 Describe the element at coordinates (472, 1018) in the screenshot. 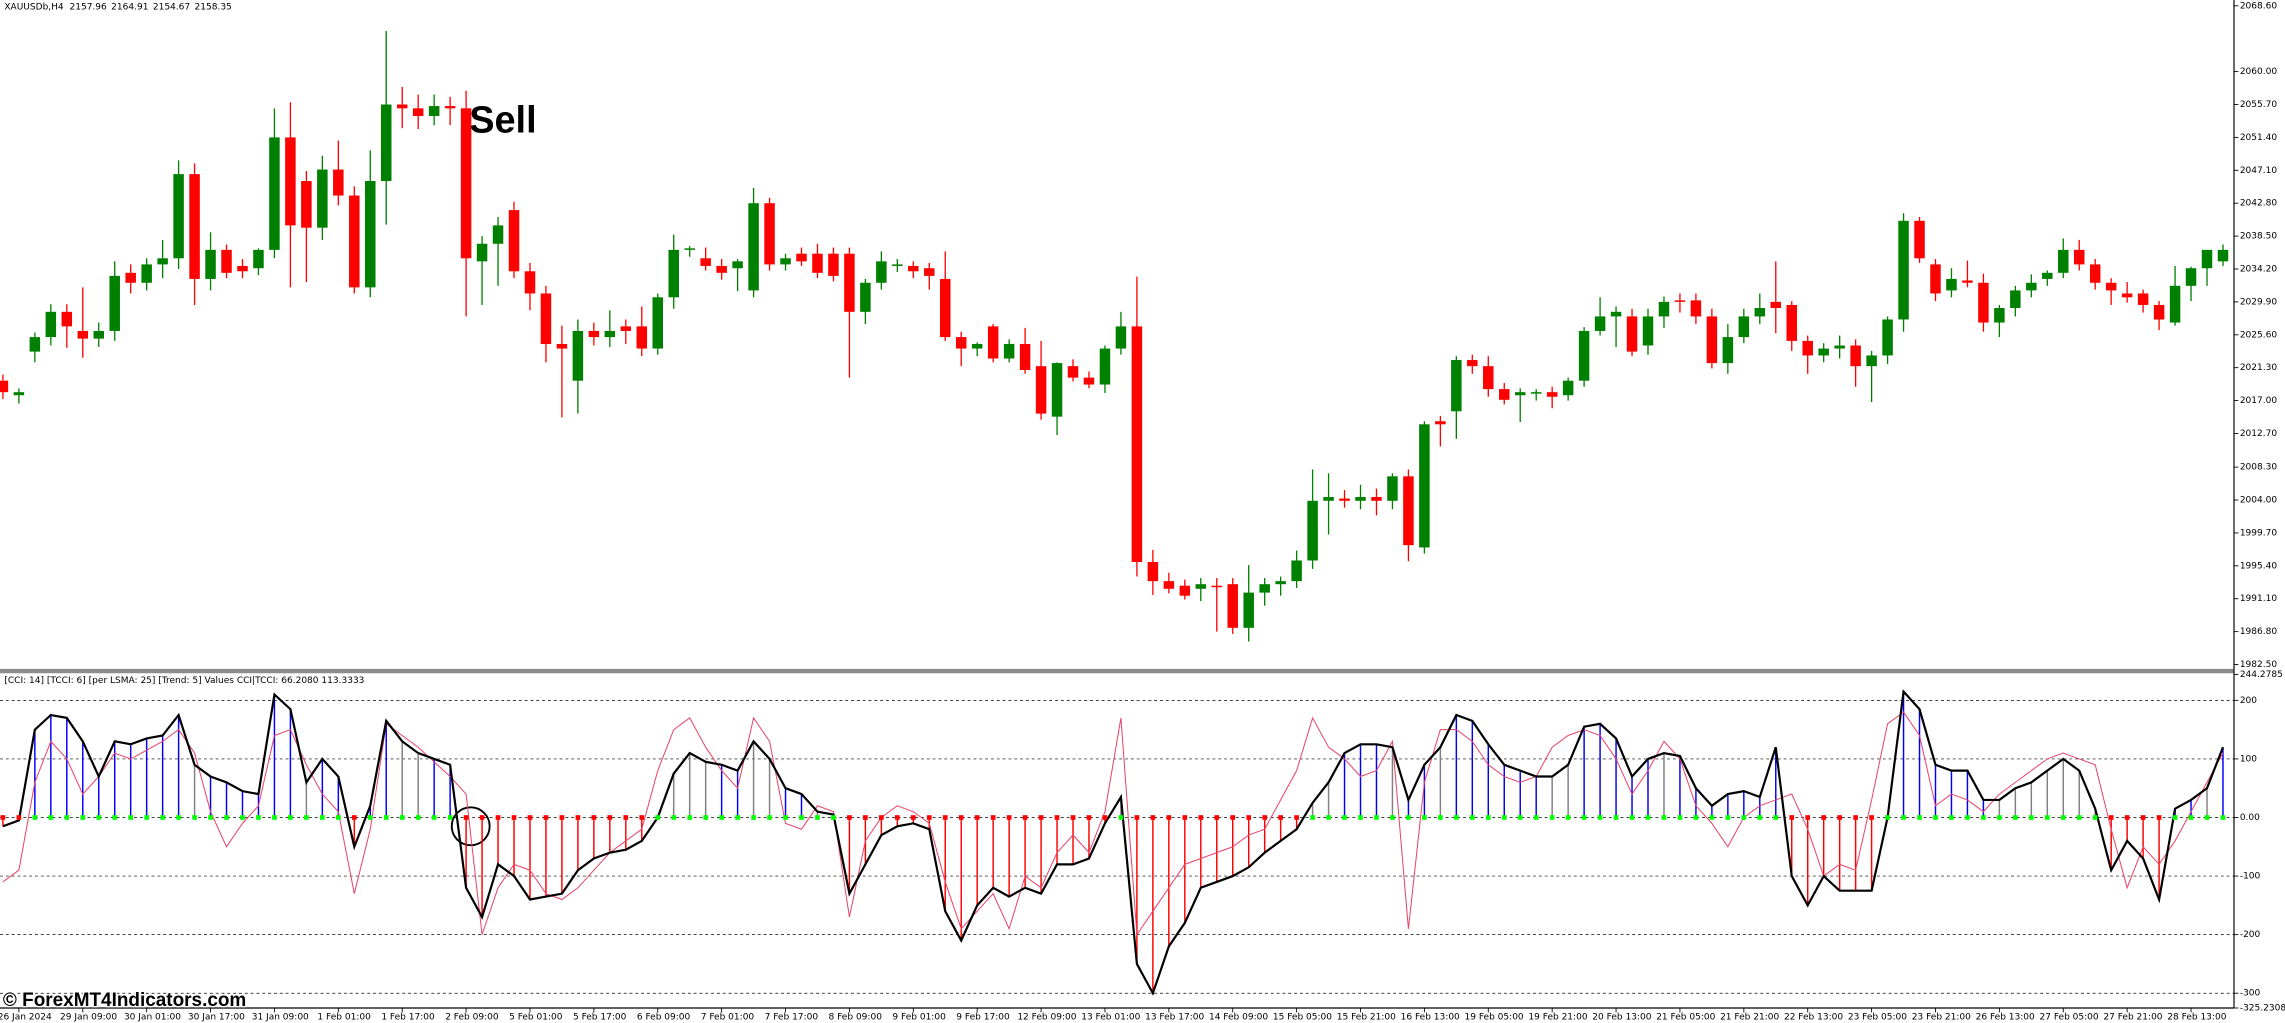

I see `x-tick-label: 2 Feb 09:00` at that location.